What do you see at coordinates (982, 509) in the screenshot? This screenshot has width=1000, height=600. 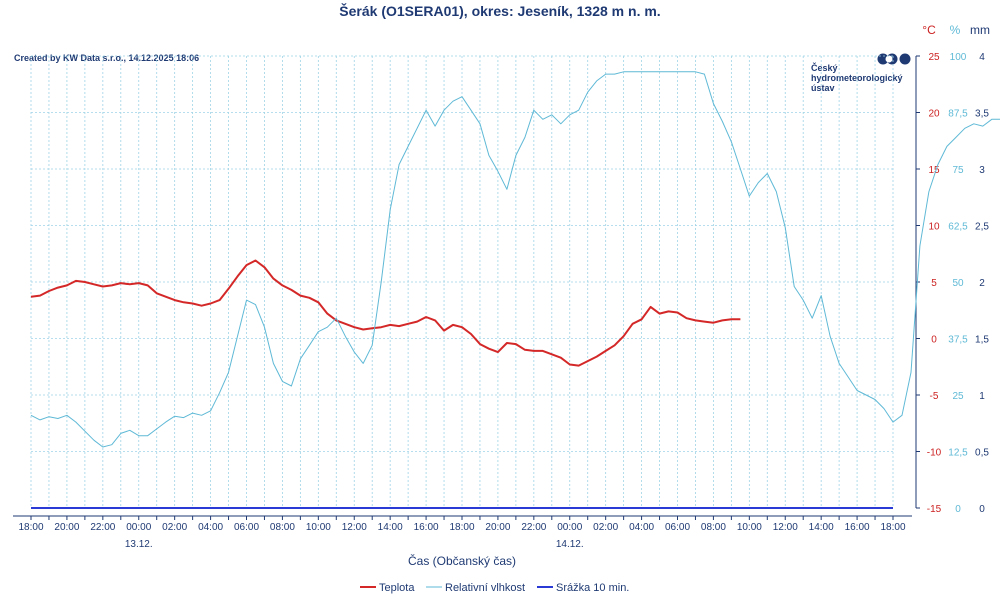 I see `precipitation-tick-label: 0` at bounding box center [982, 509].